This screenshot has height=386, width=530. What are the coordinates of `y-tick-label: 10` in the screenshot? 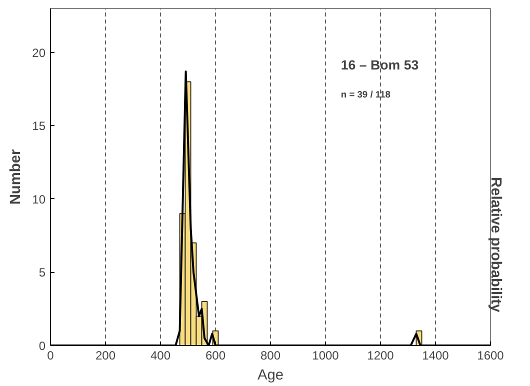 It's located at (39, 199).